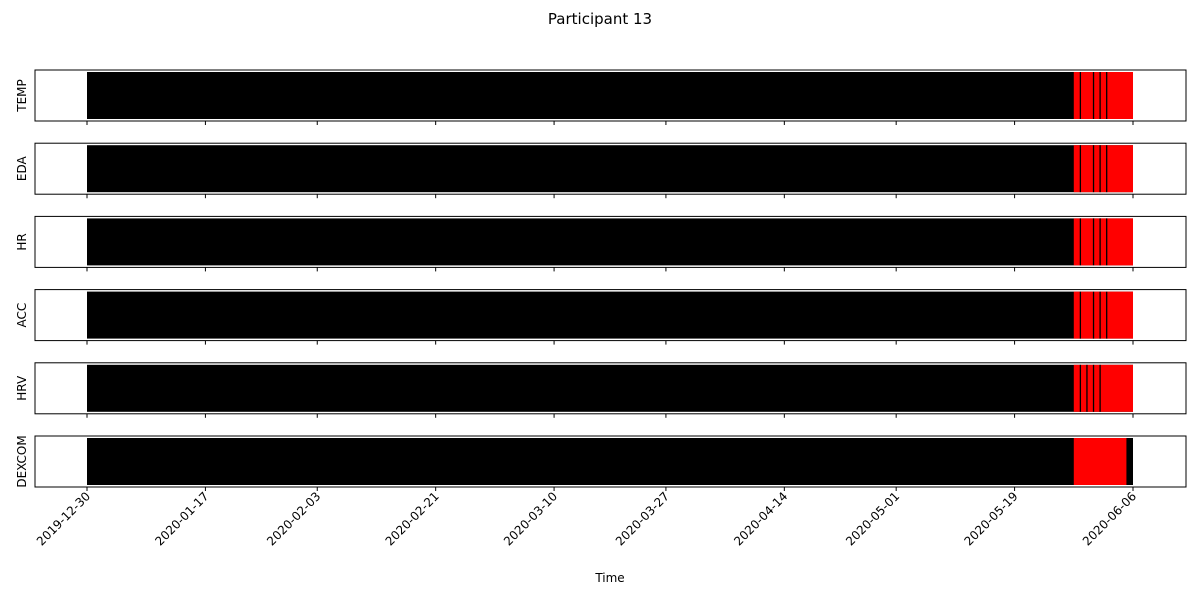  Describe the element at coordinates (990, 518) in the screenshot. I see `x-tick-label: 2020-05-19` at that location.